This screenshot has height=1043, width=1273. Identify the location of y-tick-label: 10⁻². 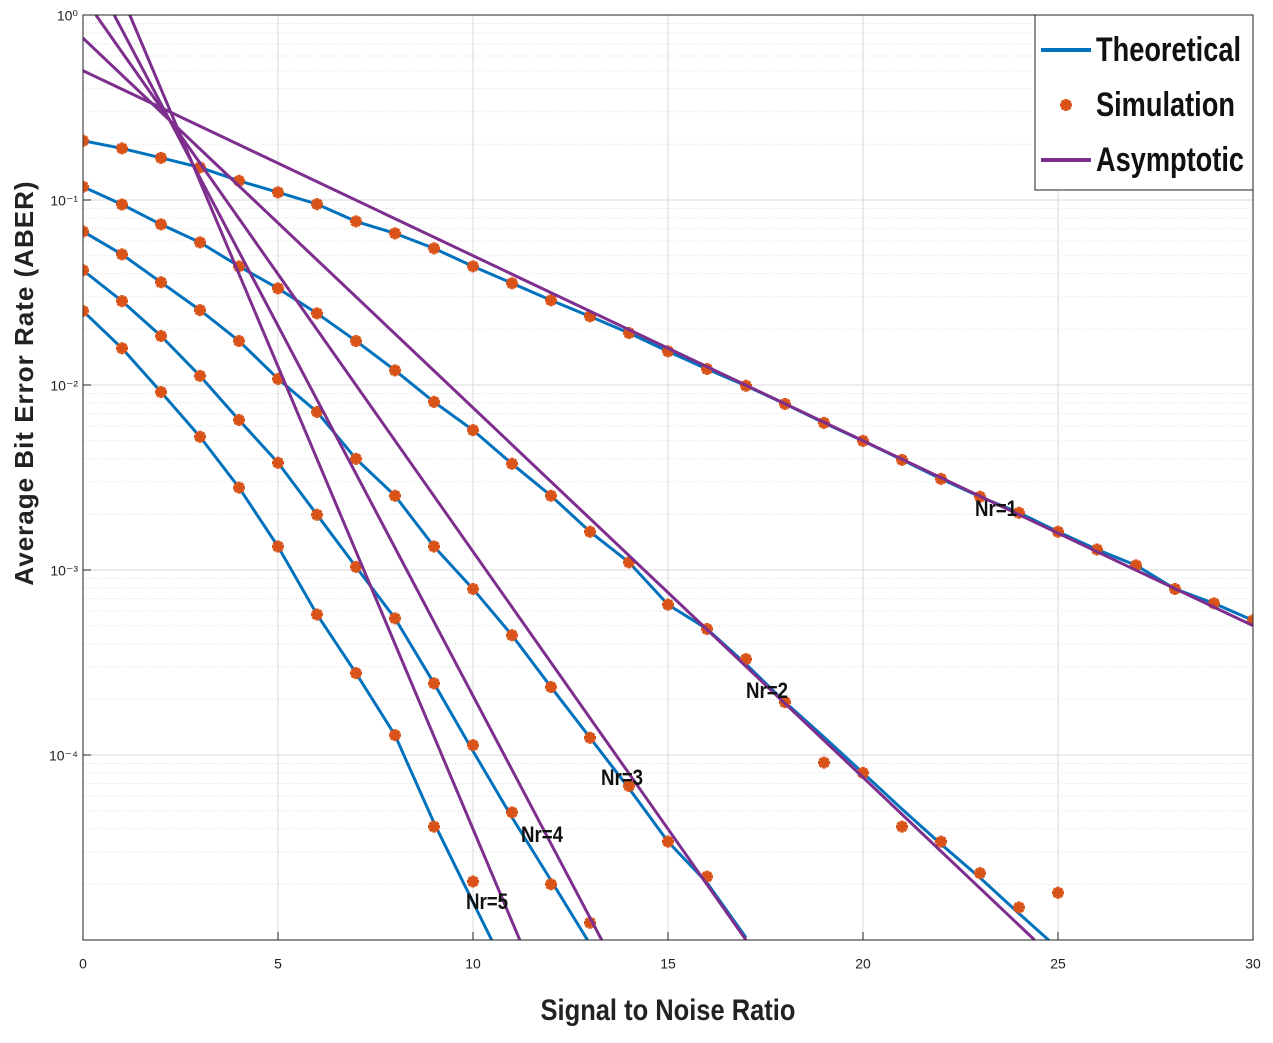
(64, 386).